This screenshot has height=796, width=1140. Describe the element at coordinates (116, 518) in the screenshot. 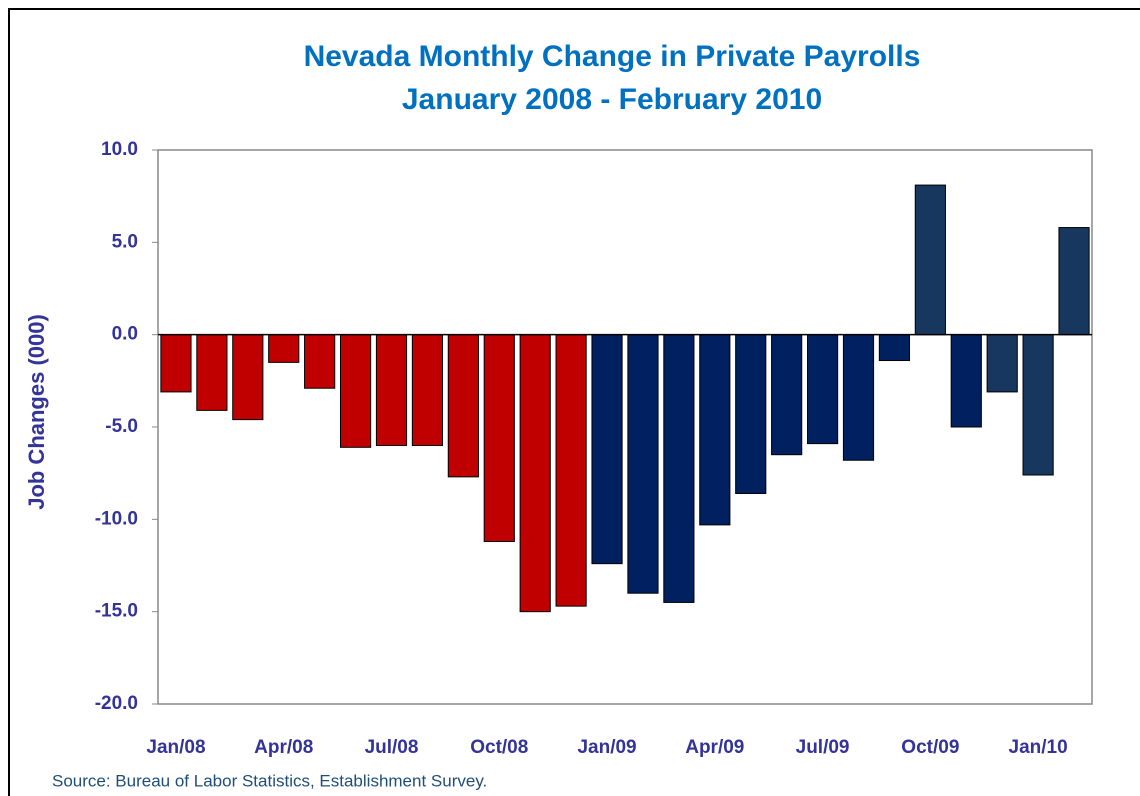

I see `y-tick-label: -10.0` at that location.